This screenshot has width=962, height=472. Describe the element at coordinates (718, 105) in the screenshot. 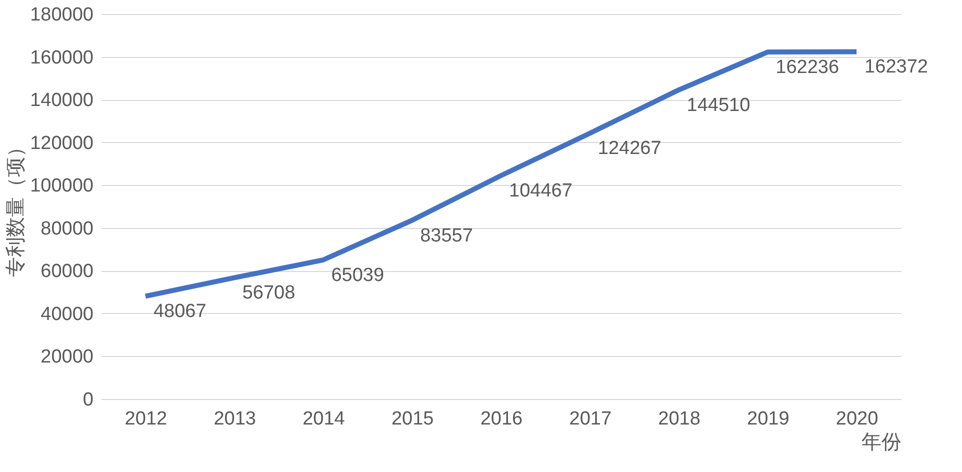

I see `data-label: 144510` at that location.